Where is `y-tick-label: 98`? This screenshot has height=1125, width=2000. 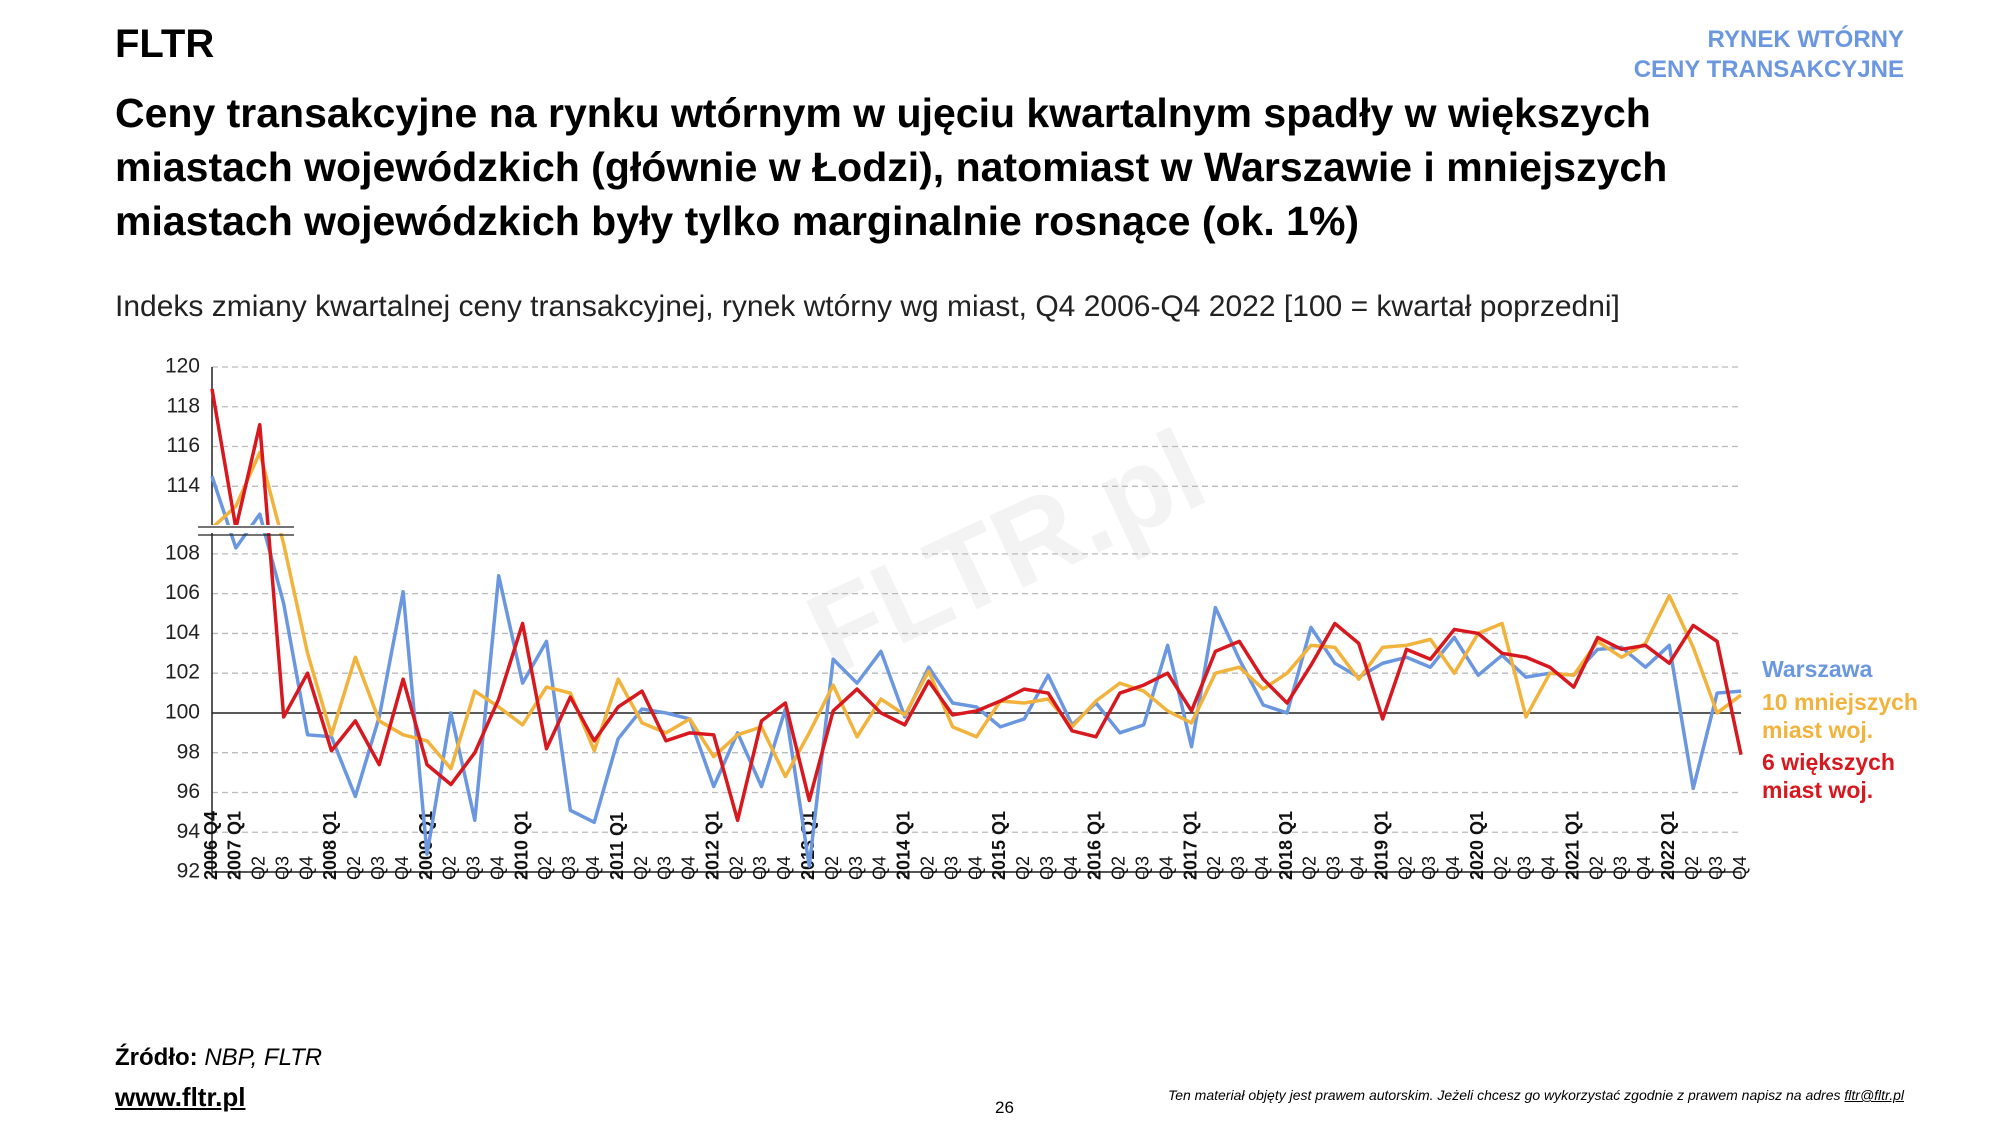
y-tick-label: 98 is located at coordinates (188, 751).